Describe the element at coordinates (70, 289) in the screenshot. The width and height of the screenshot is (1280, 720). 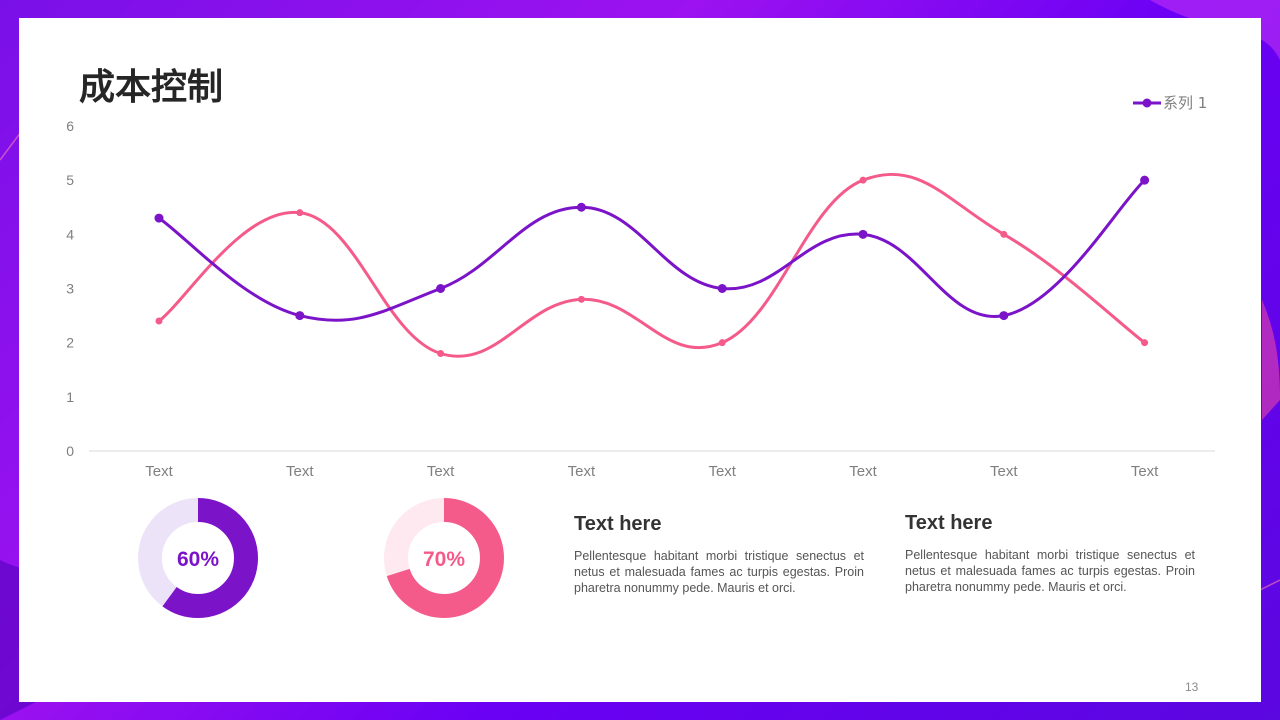
I see `y-tick-label: 3` at that location.